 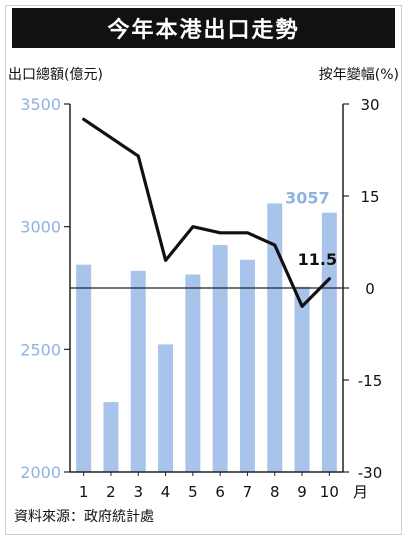 What do you see at coordinates (55, 74) in the screenshot?
I see `left-axis-title: 出口總額(億元)` at bounding box center [55, 74].